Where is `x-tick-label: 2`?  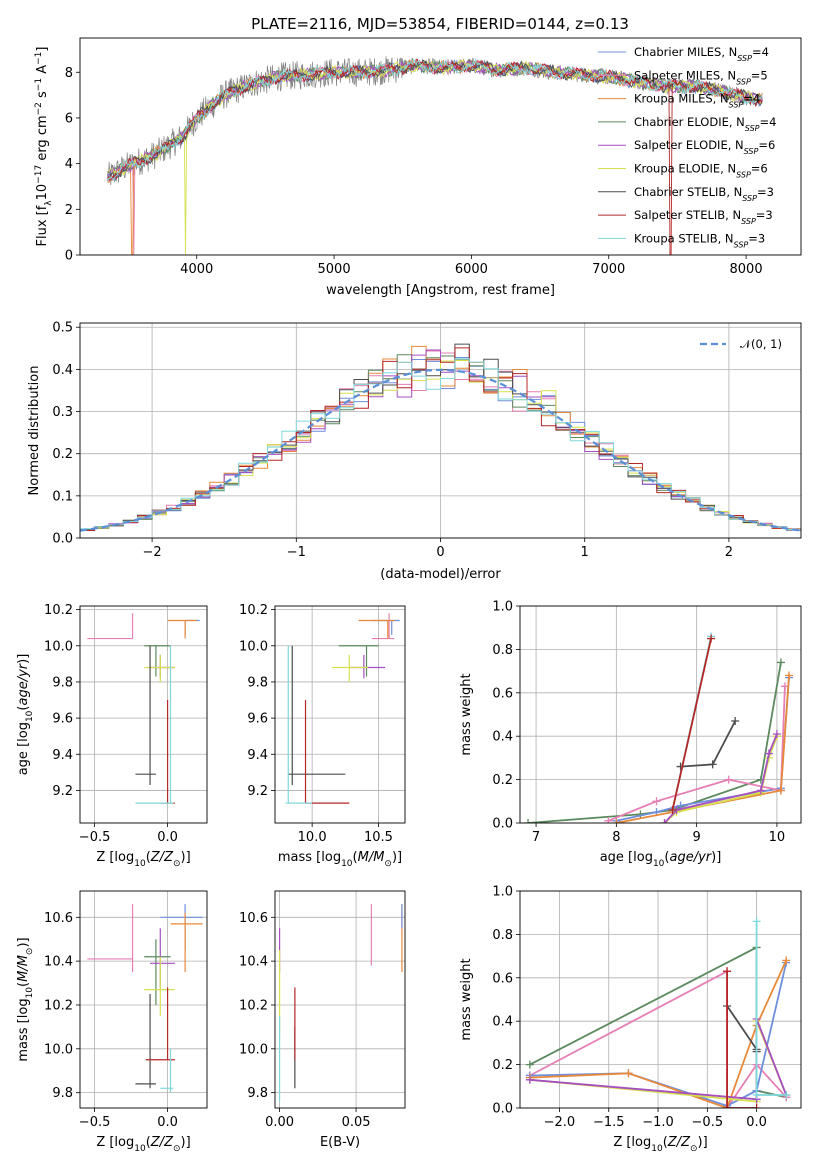 x-tick-label: 2 is located at coordinates (729, 552).